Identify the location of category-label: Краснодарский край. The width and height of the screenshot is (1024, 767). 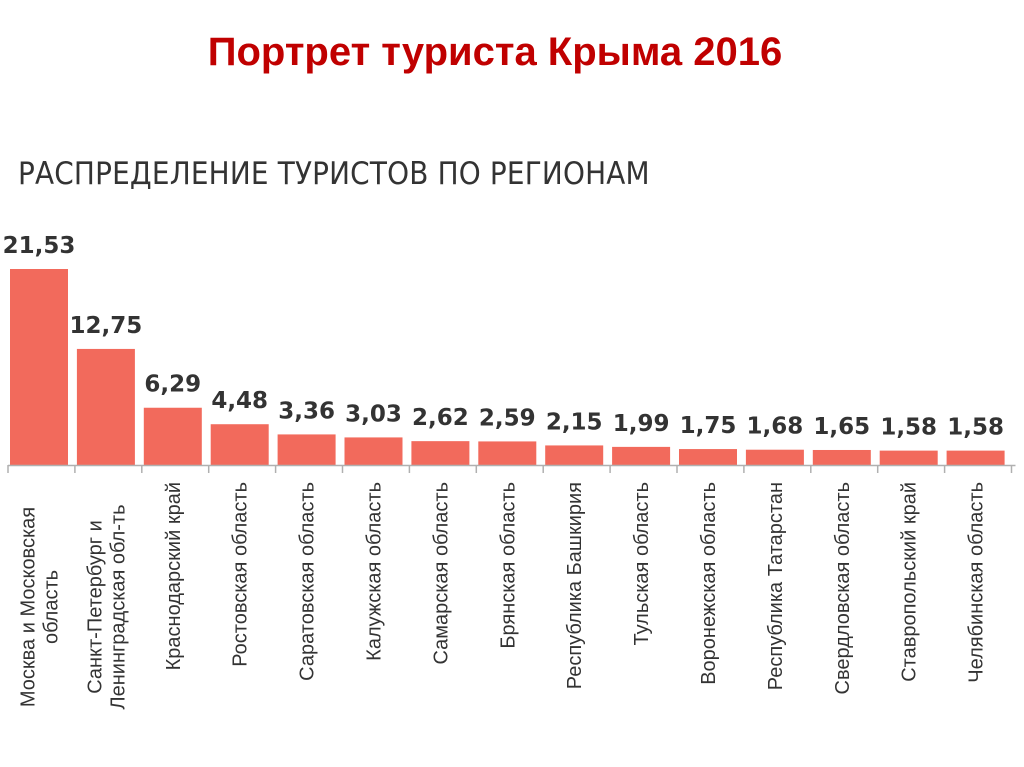
(174, 576).